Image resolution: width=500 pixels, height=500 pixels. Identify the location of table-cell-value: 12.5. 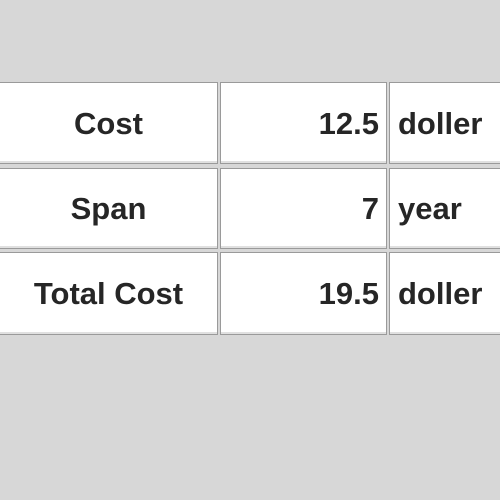
(303, 123).